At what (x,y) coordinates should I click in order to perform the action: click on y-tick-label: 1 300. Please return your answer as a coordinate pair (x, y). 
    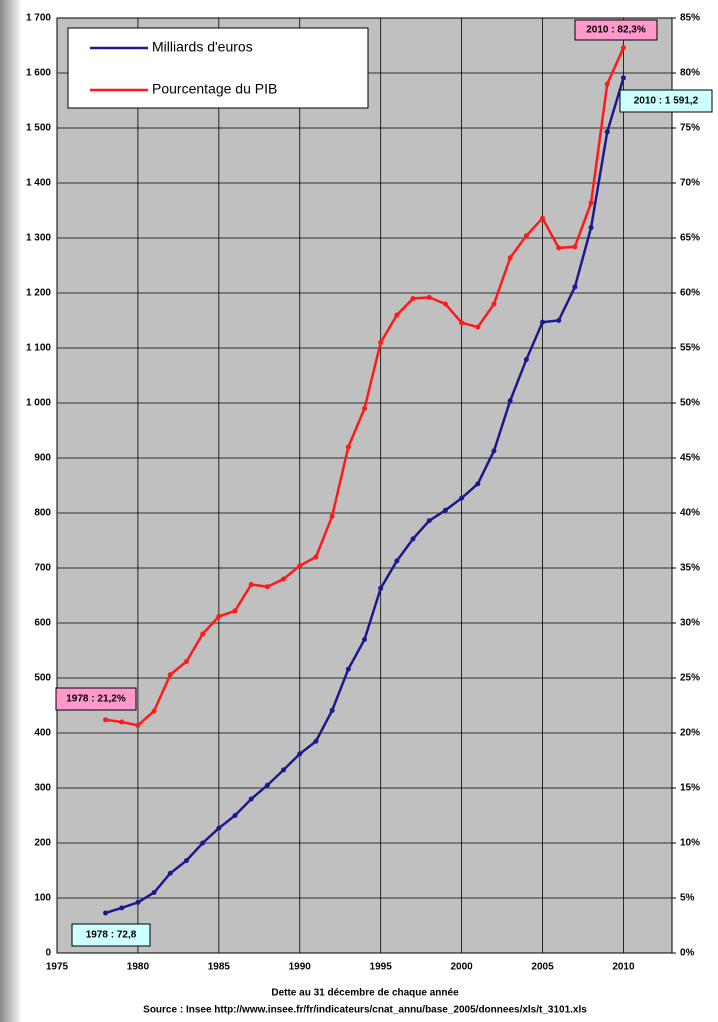
    Looking at the image, I should click on (38, 238).